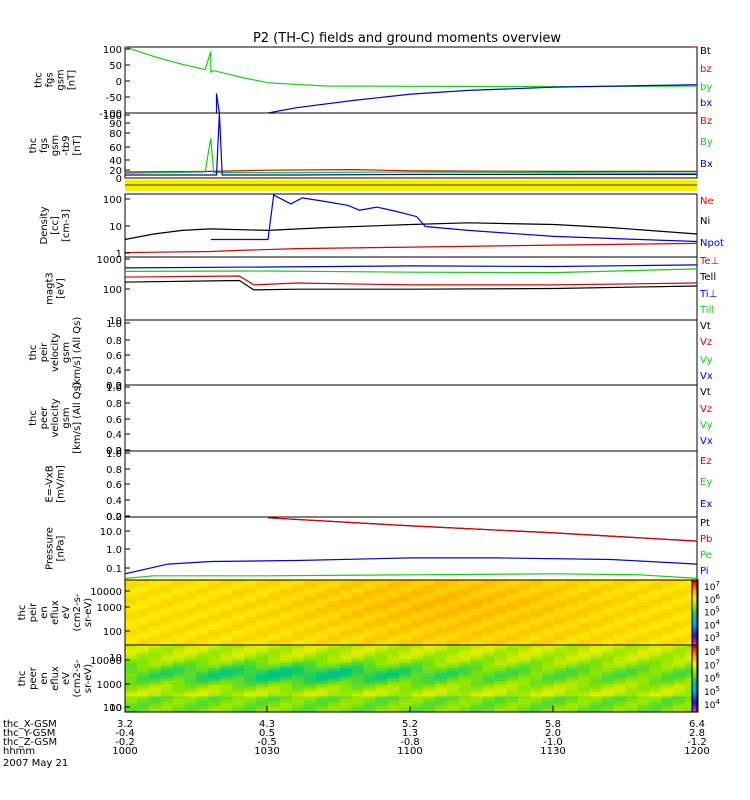 The width and height of the screenshot is (750, 800). I want to click on y-tick-label: 0.4, so click(114, 501).